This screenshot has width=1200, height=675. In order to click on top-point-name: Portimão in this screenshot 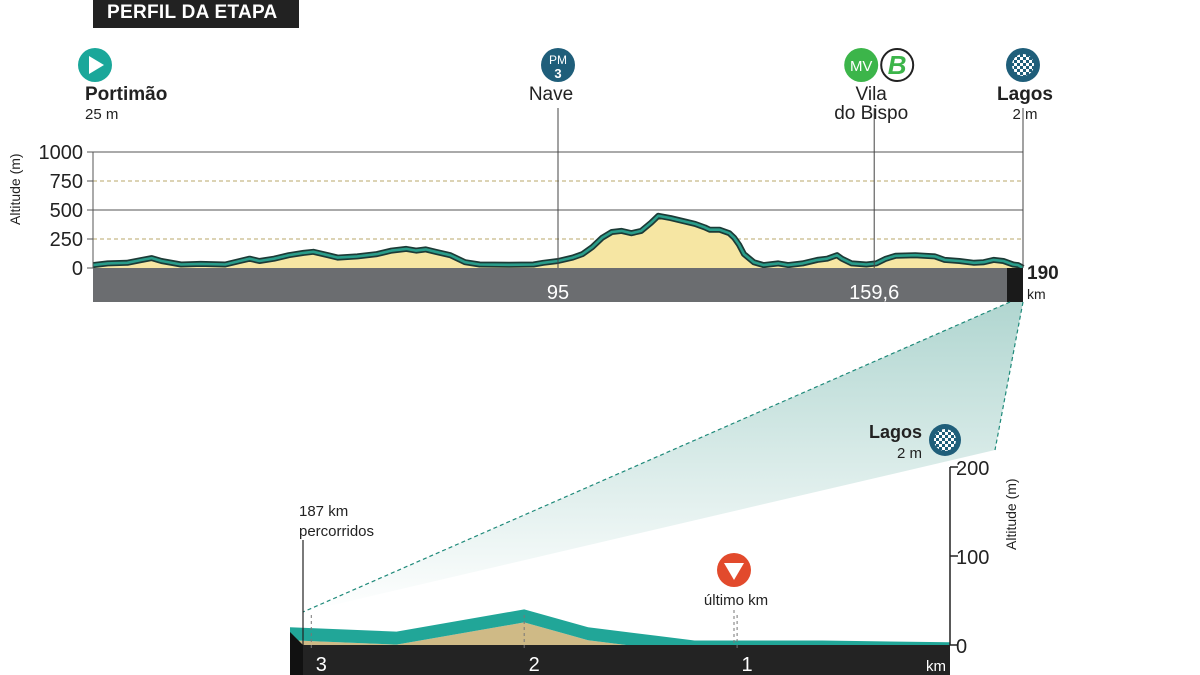, I will do `click(126, 94)`.